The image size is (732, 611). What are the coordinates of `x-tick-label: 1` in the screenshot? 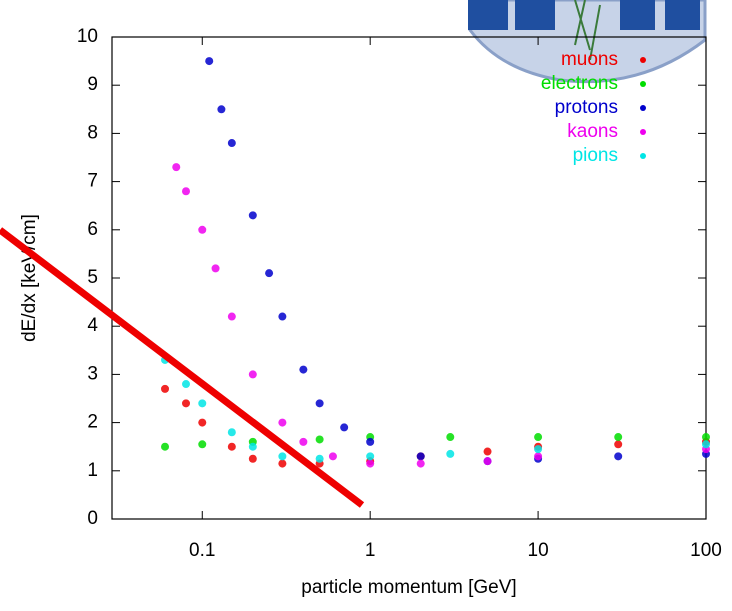 It's located at (370, 550).